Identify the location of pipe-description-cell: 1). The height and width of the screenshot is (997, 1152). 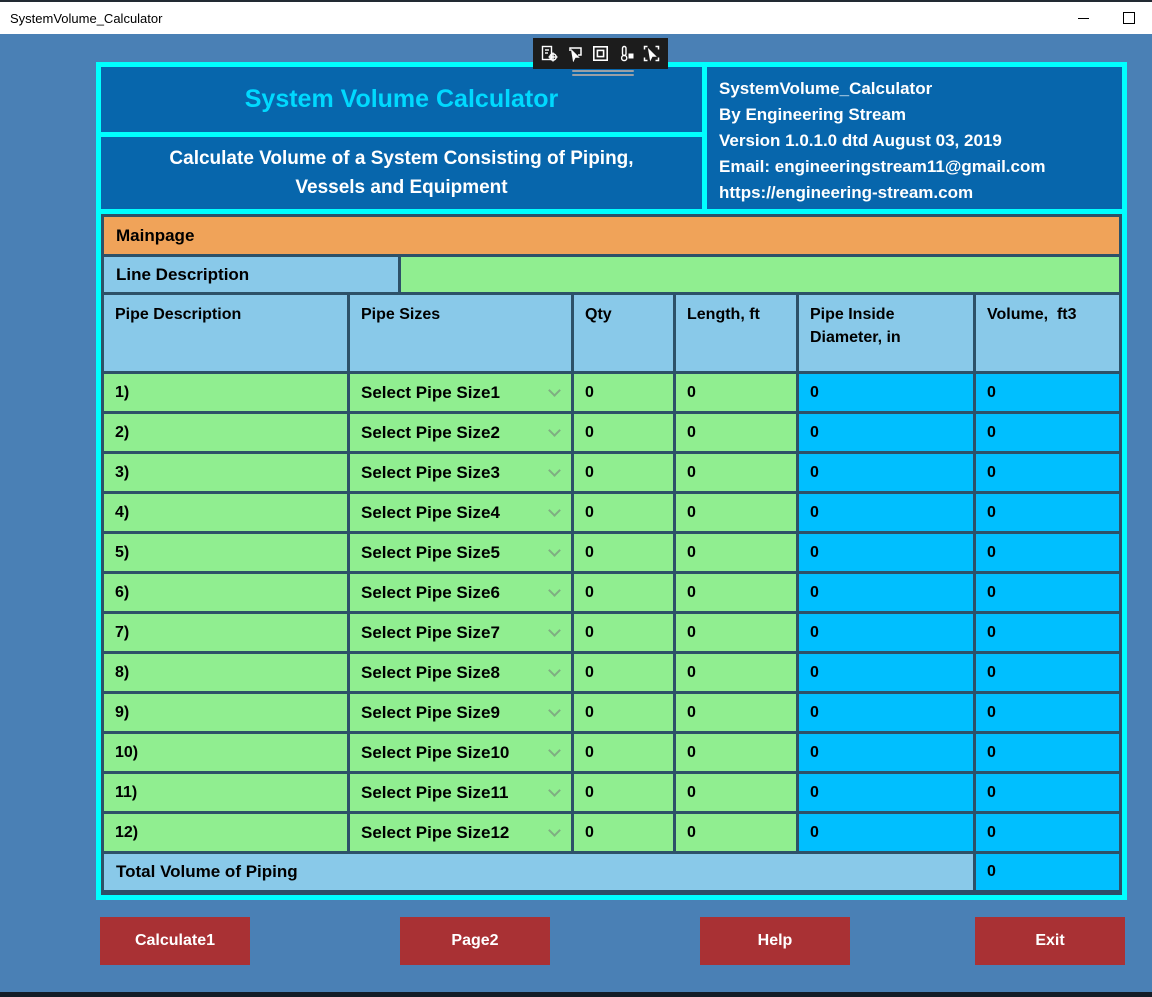
(225, 392).